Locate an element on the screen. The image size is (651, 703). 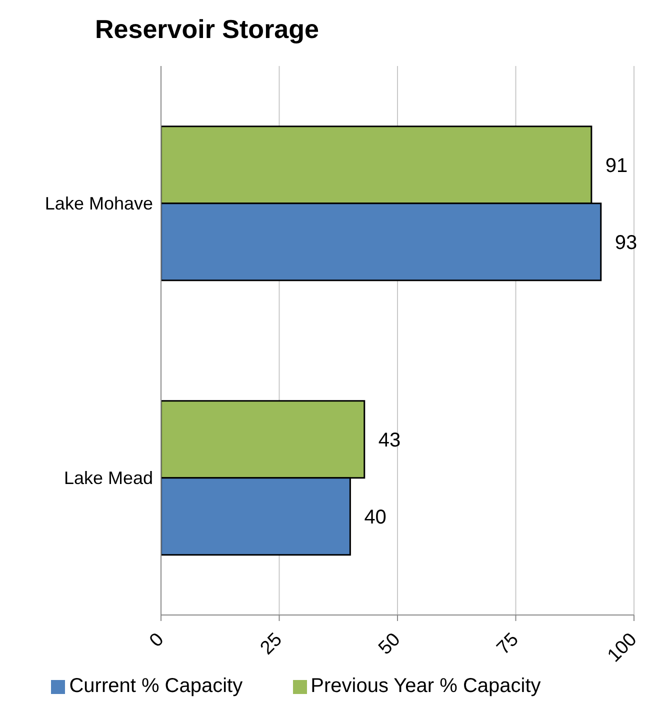
data-label: 91 is located at coordinates (616, 165).